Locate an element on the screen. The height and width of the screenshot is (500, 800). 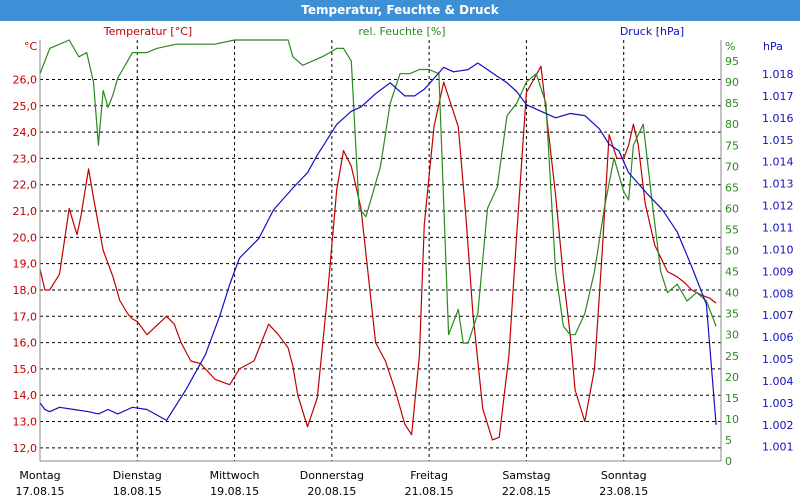
temperature-tick-label: 16,0 is located at coordinates (25, 343).